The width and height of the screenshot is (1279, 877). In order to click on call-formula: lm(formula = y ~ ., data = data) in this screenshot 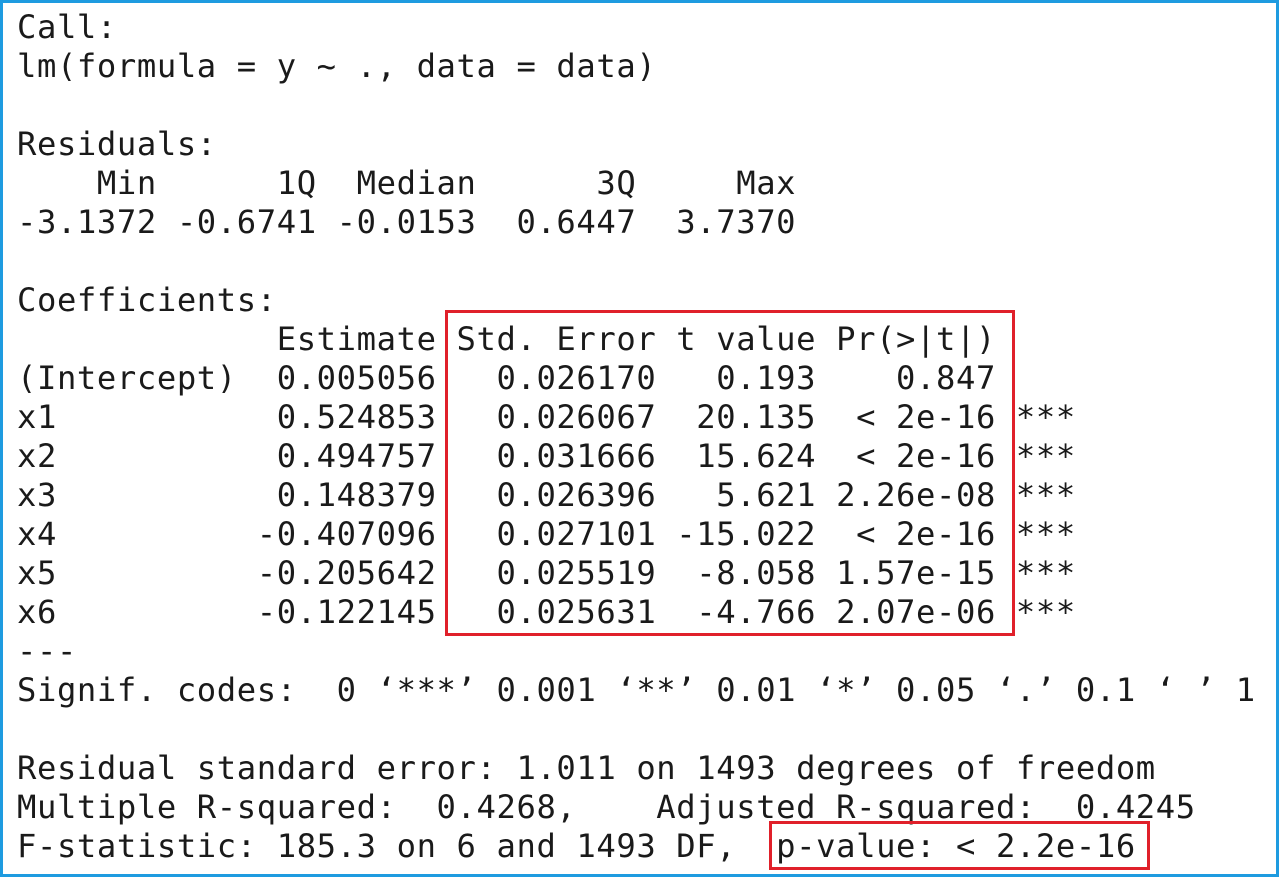, I will do `click(337, 66)`.